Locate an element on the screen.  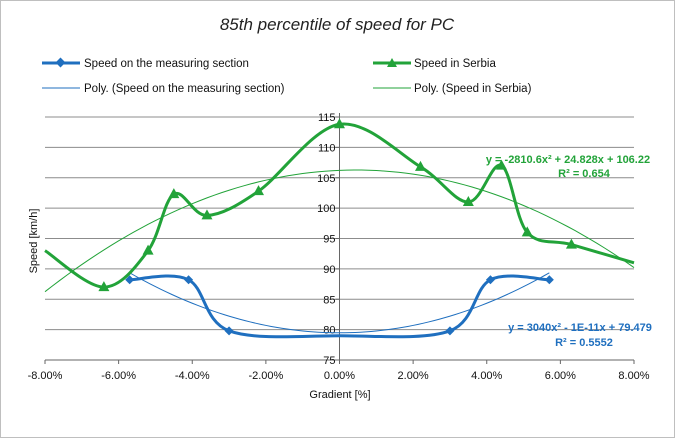
legend-item-poly-serbia: Poly. (Speed in Serbia) is located at coordinates (452, 89).